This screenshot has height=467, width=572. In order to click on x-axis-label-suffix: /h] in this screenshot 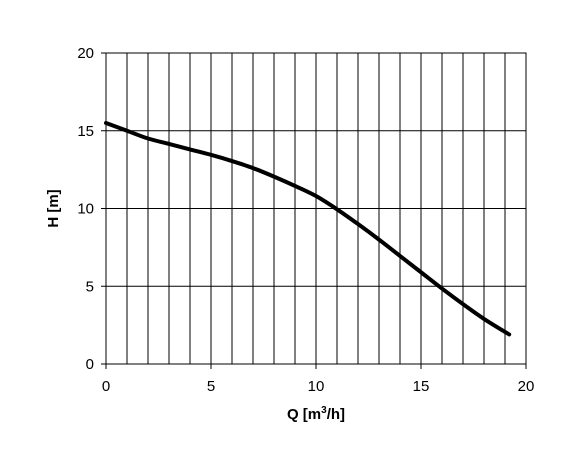, I will do `click(336, 414)`.